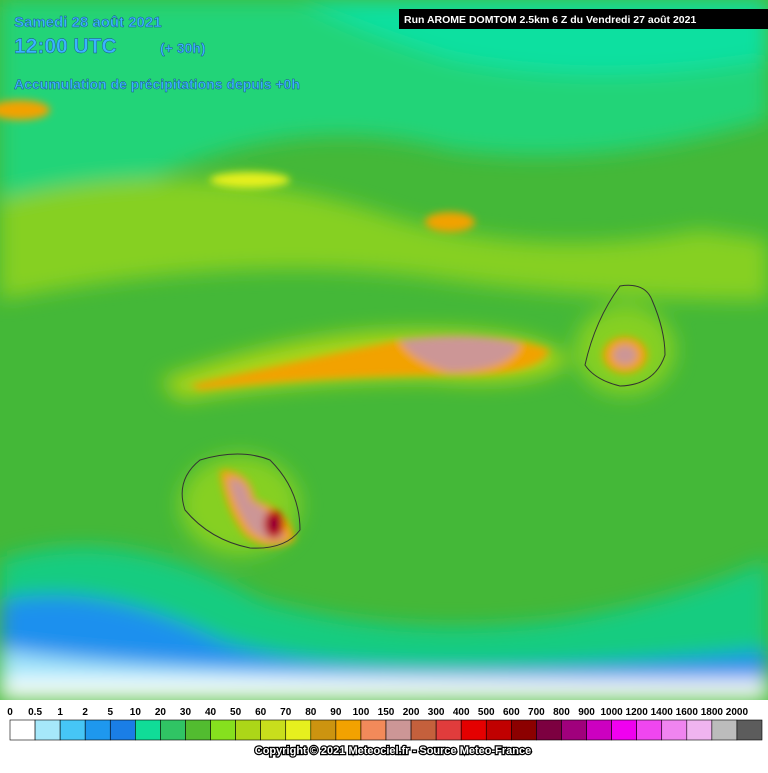 The image size is (768, 773). I want to click on legend-label: 60, so click(261, 712).